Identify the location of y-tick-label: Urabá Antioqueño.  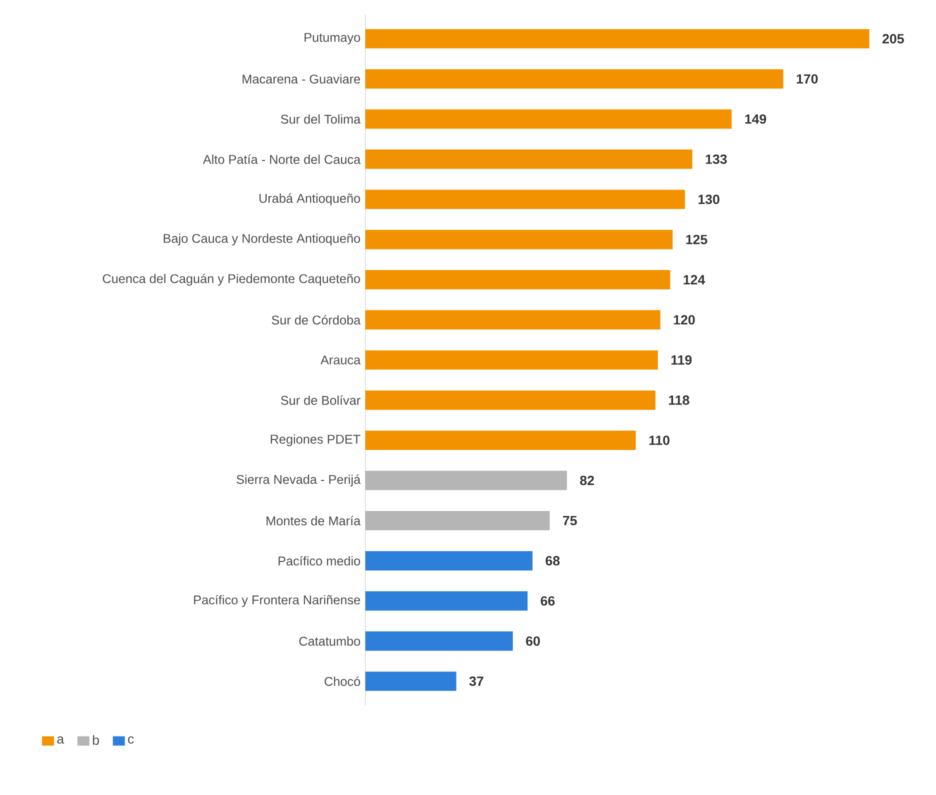
(309, 200).